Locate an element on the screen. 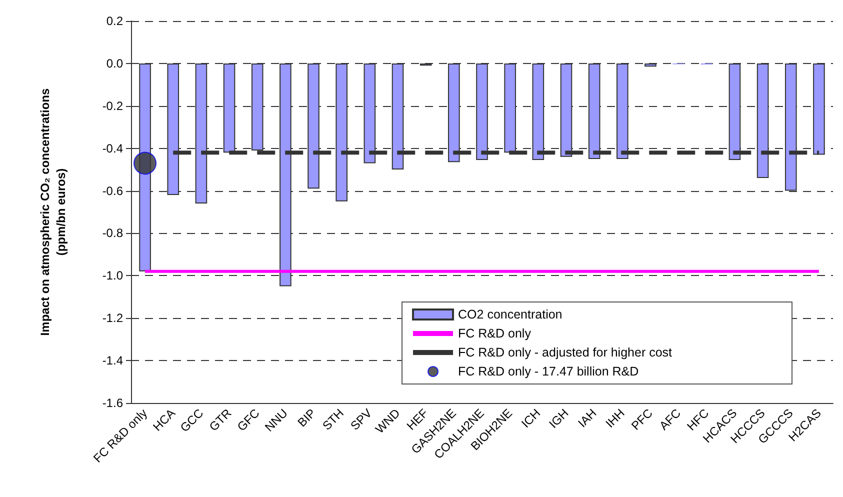 This screenshot has width=843, height=497. x-tick-label: IGH is located at coordinates (559, 419).